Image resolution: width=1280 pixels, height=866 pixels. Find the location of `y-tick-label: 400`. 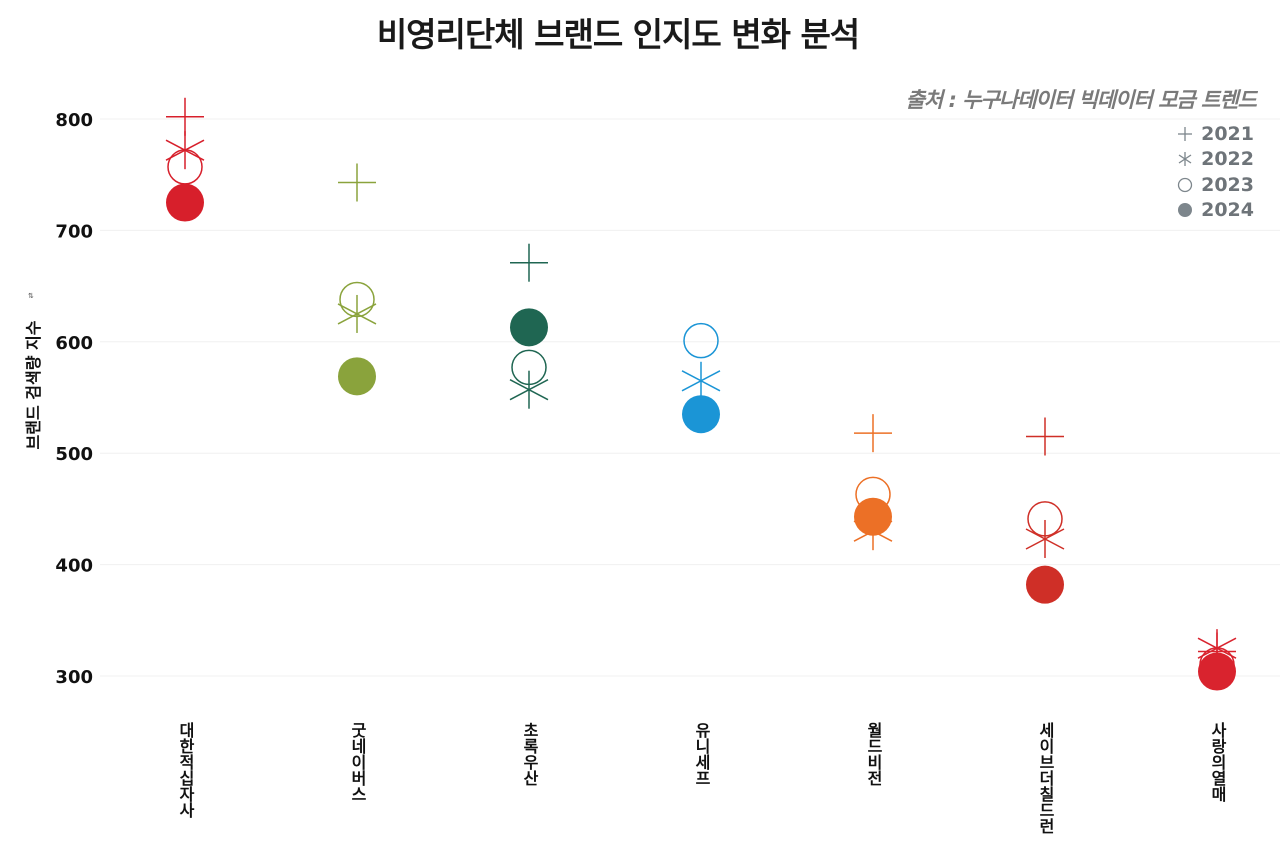

y-tick-label: 400 is located at coordinates (74, 566).